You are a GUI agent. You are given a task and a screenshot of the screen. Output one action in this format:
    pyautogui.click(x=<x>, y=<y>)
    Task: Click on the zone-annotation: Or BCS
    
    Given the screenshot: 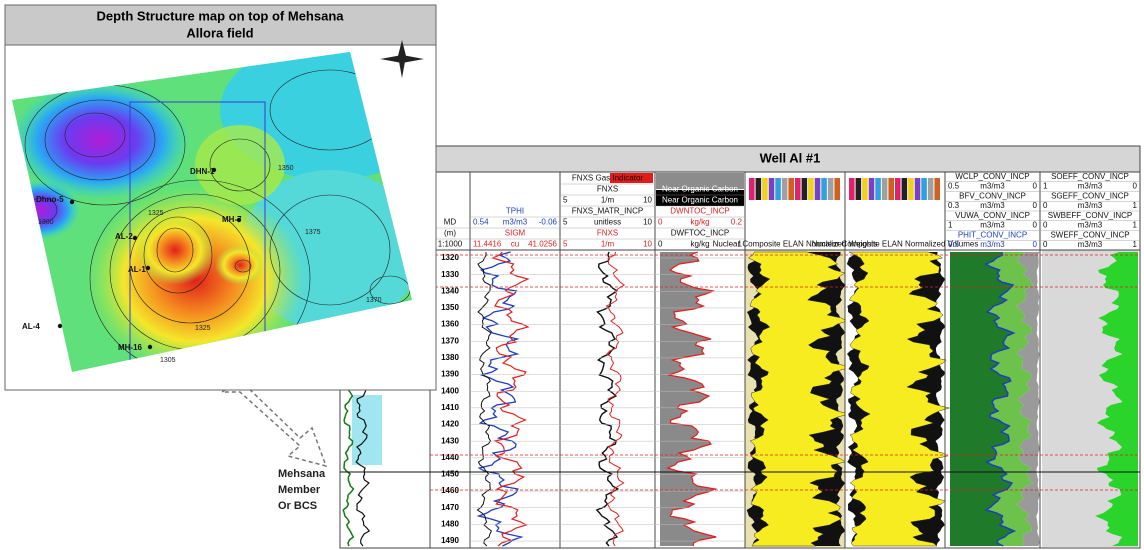 What is the action you would take?
    pyautogui.click(x=297, y=506)
    